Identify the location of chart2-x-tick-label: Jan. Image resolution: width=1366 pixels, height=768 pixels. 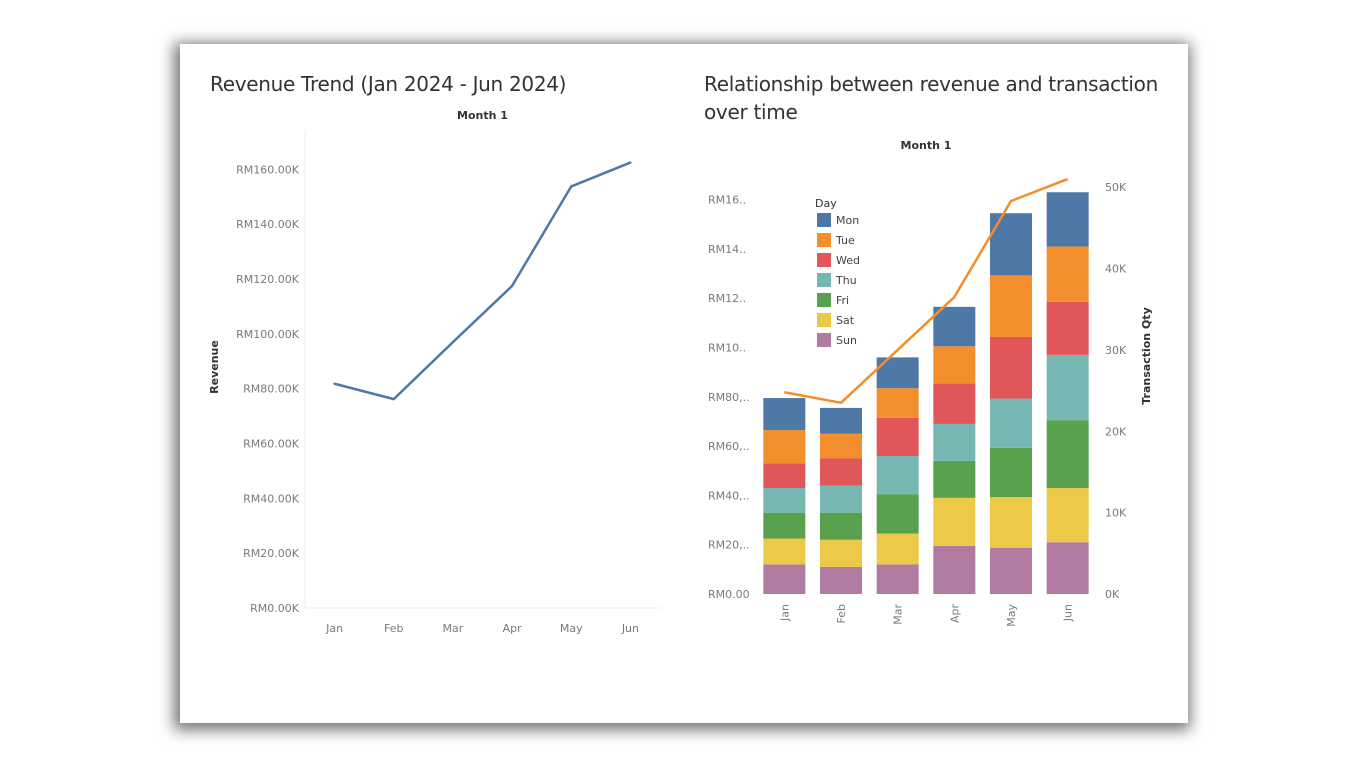
(784, 613).